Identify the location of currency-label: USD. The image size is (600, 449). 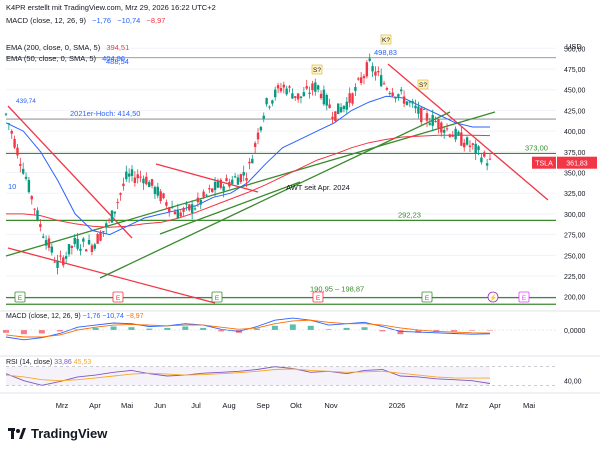
(574, 46).